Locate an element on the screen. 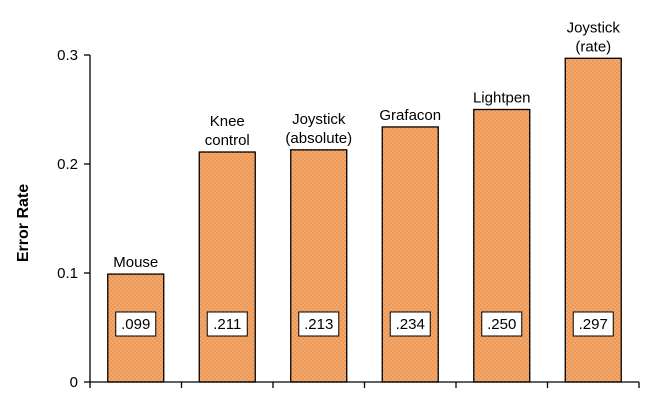  category-label-4-0: Lightpen is located at coordinates (502, 98).